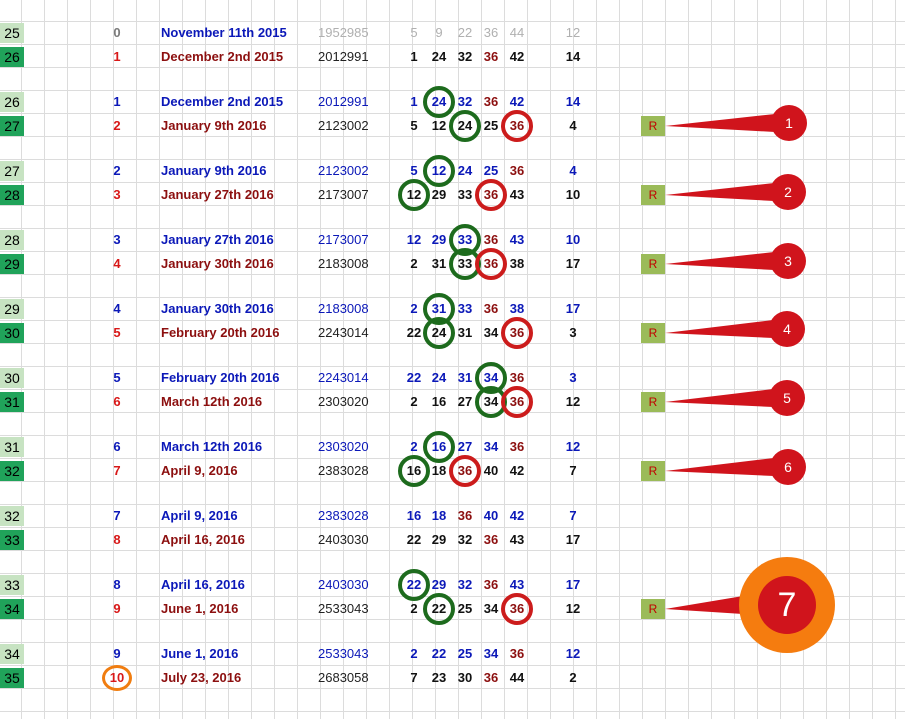 This screenshot has height=719, width=905. Describe the element at coordinates (12, 540) in the screenshot. I see `row-index-cell: 33` at that location.